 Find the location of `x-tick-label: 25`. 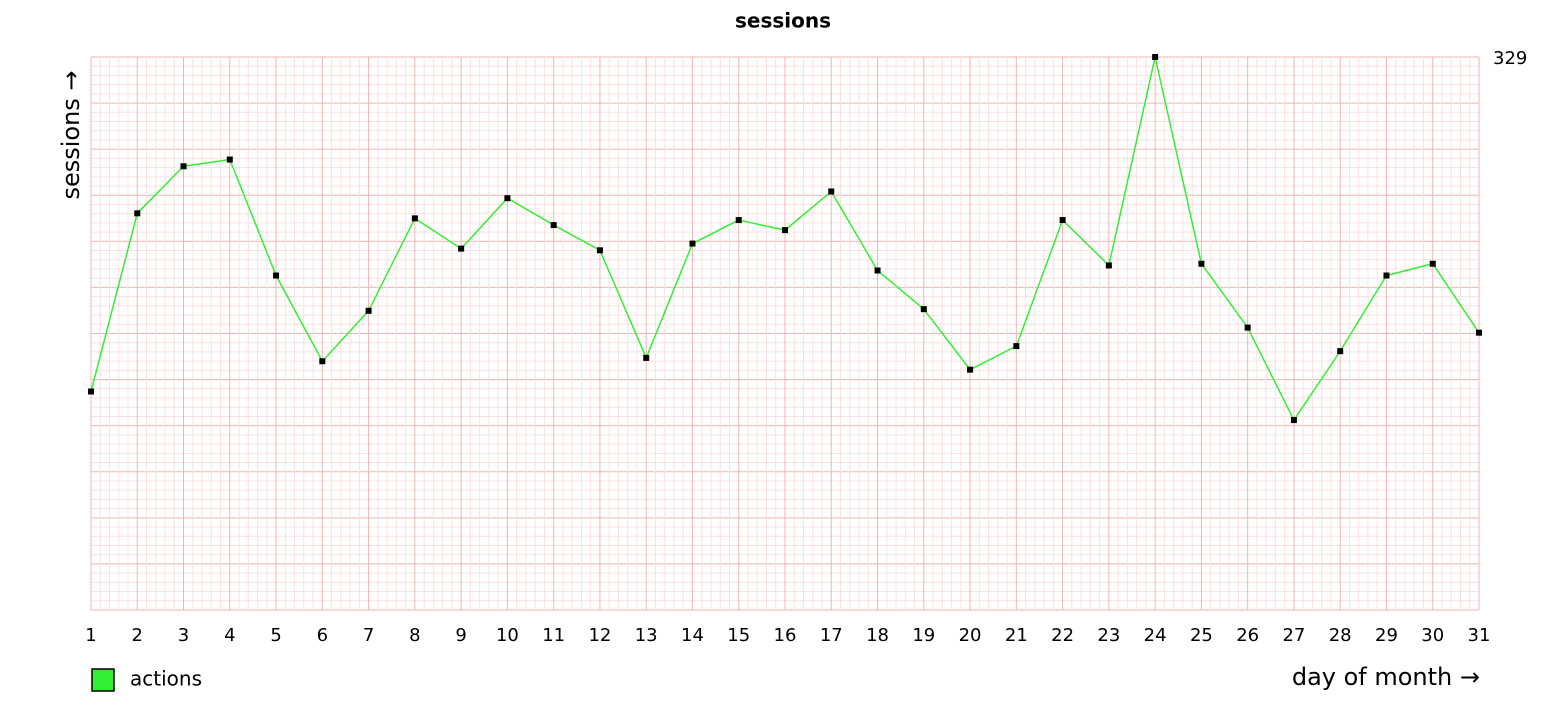

x-tick-label: 25 is located at coordinates (1201, 635).